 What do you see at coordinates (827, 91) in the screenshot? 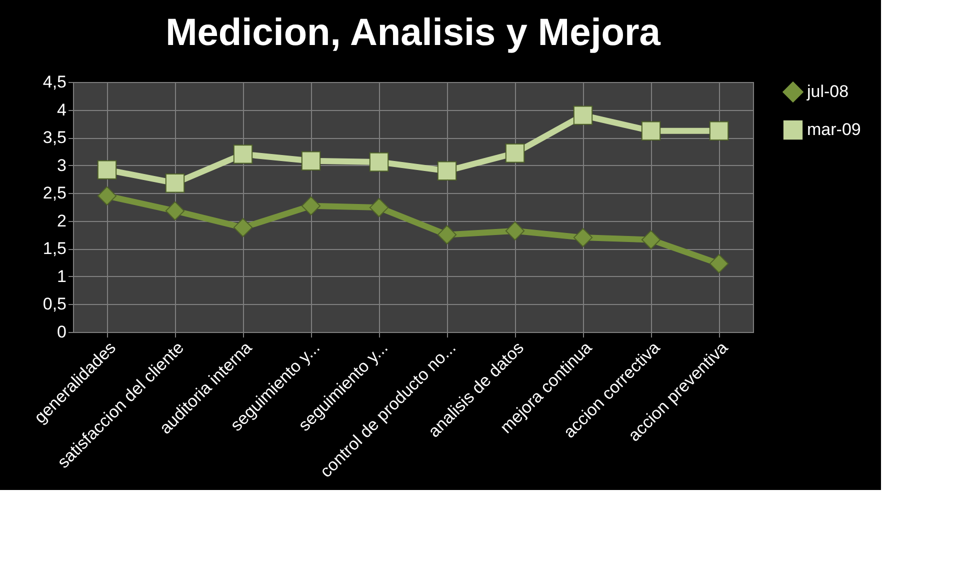
I see `legend-label: jul-08` at bounding box center [827, 91].